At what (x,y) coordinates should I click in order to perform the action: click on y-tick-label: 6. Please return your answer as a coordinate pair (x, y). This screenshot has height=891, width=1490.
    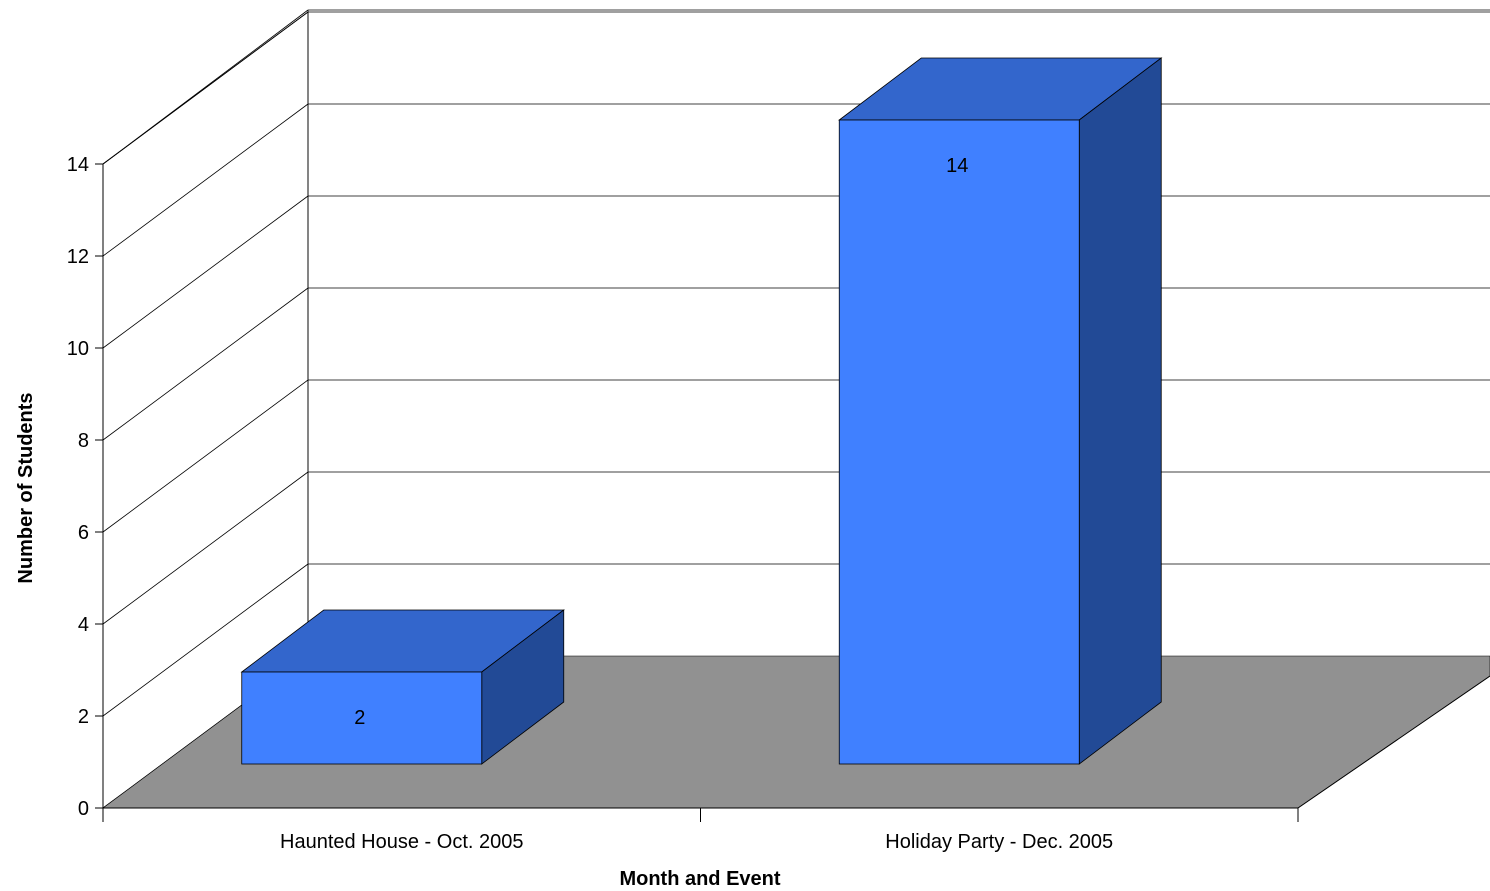
    Looking at the image, I should click on (83, 533).